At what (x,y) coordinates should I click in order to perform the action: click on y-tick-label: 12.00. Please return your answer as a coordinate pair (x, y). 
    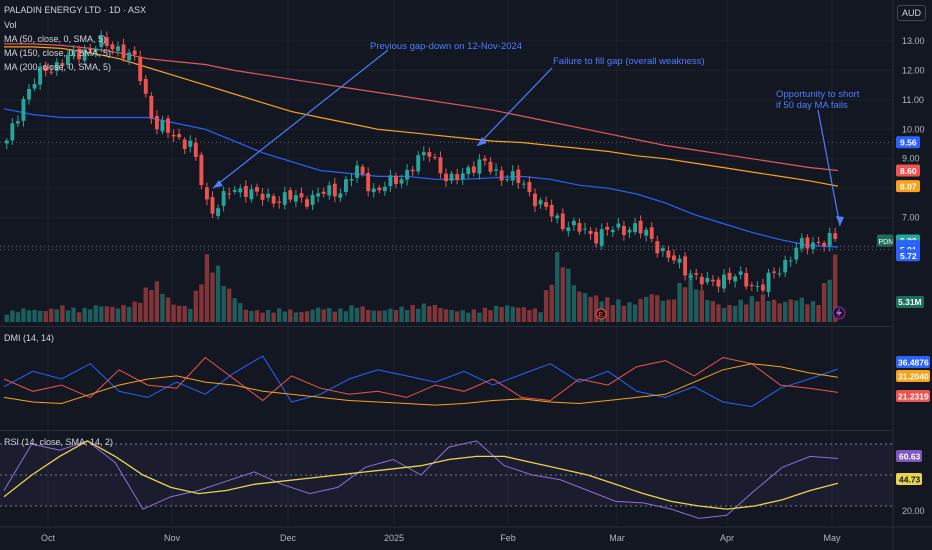
    Looking at the image, I should click on (913, 70).